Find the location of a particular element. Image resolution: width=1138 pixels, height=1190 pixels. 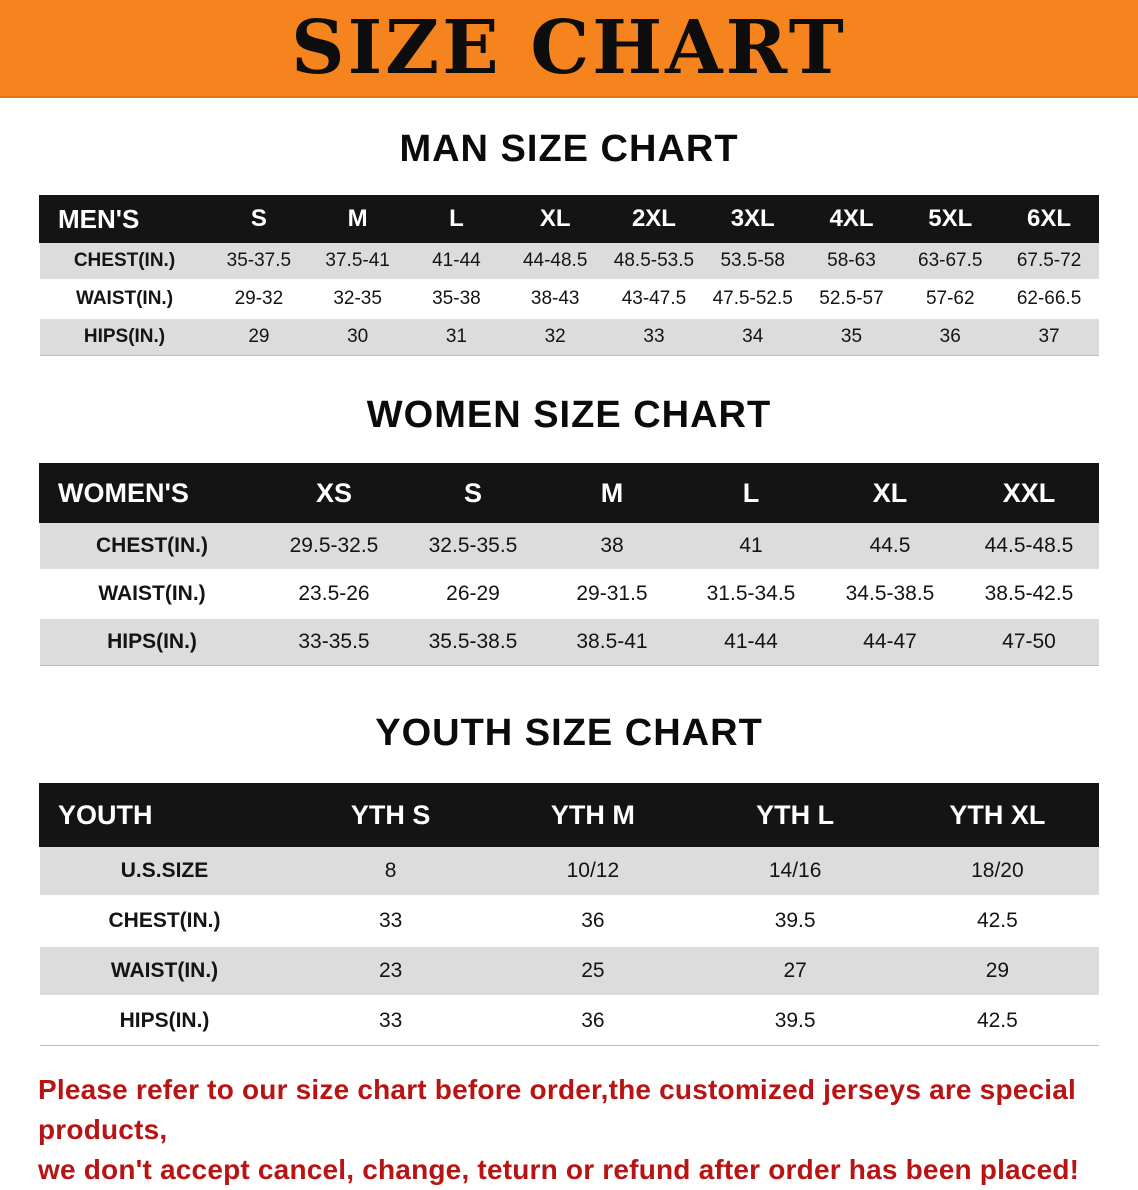

value-cell: 67.5-72 is located at coordinates (1049, 261).